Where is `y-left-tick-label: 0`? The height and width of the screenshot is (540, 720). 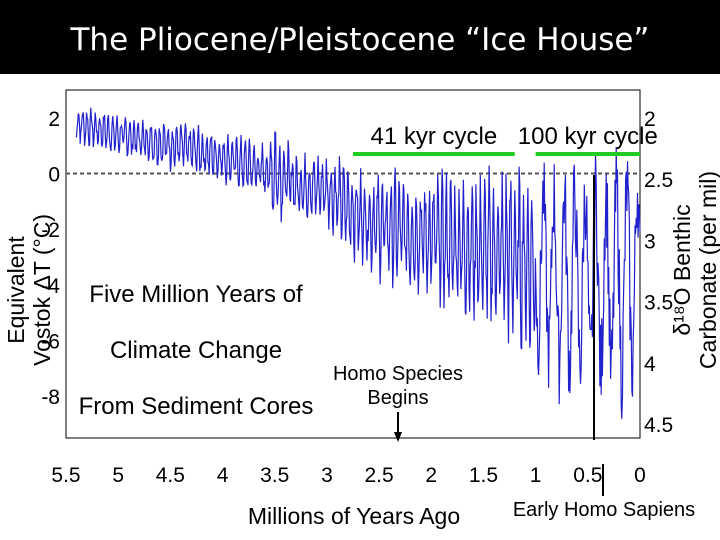 y-left-tick-label: 0 is located at coordinates (54, 175).